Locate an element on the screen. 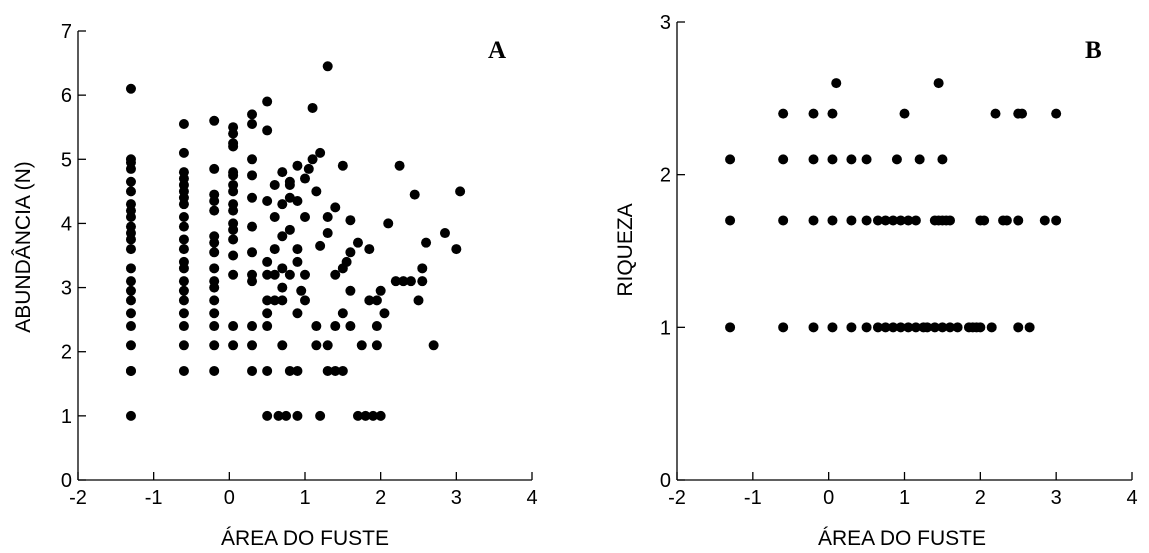  panel-b-y-axis-label: RIQUEZA is located at coordinates (625, 249).